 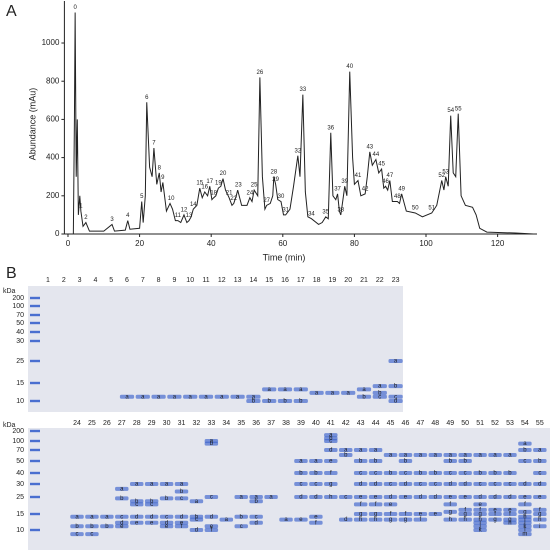 I want to click on peak-label: 52, so click(x=441, y=176).